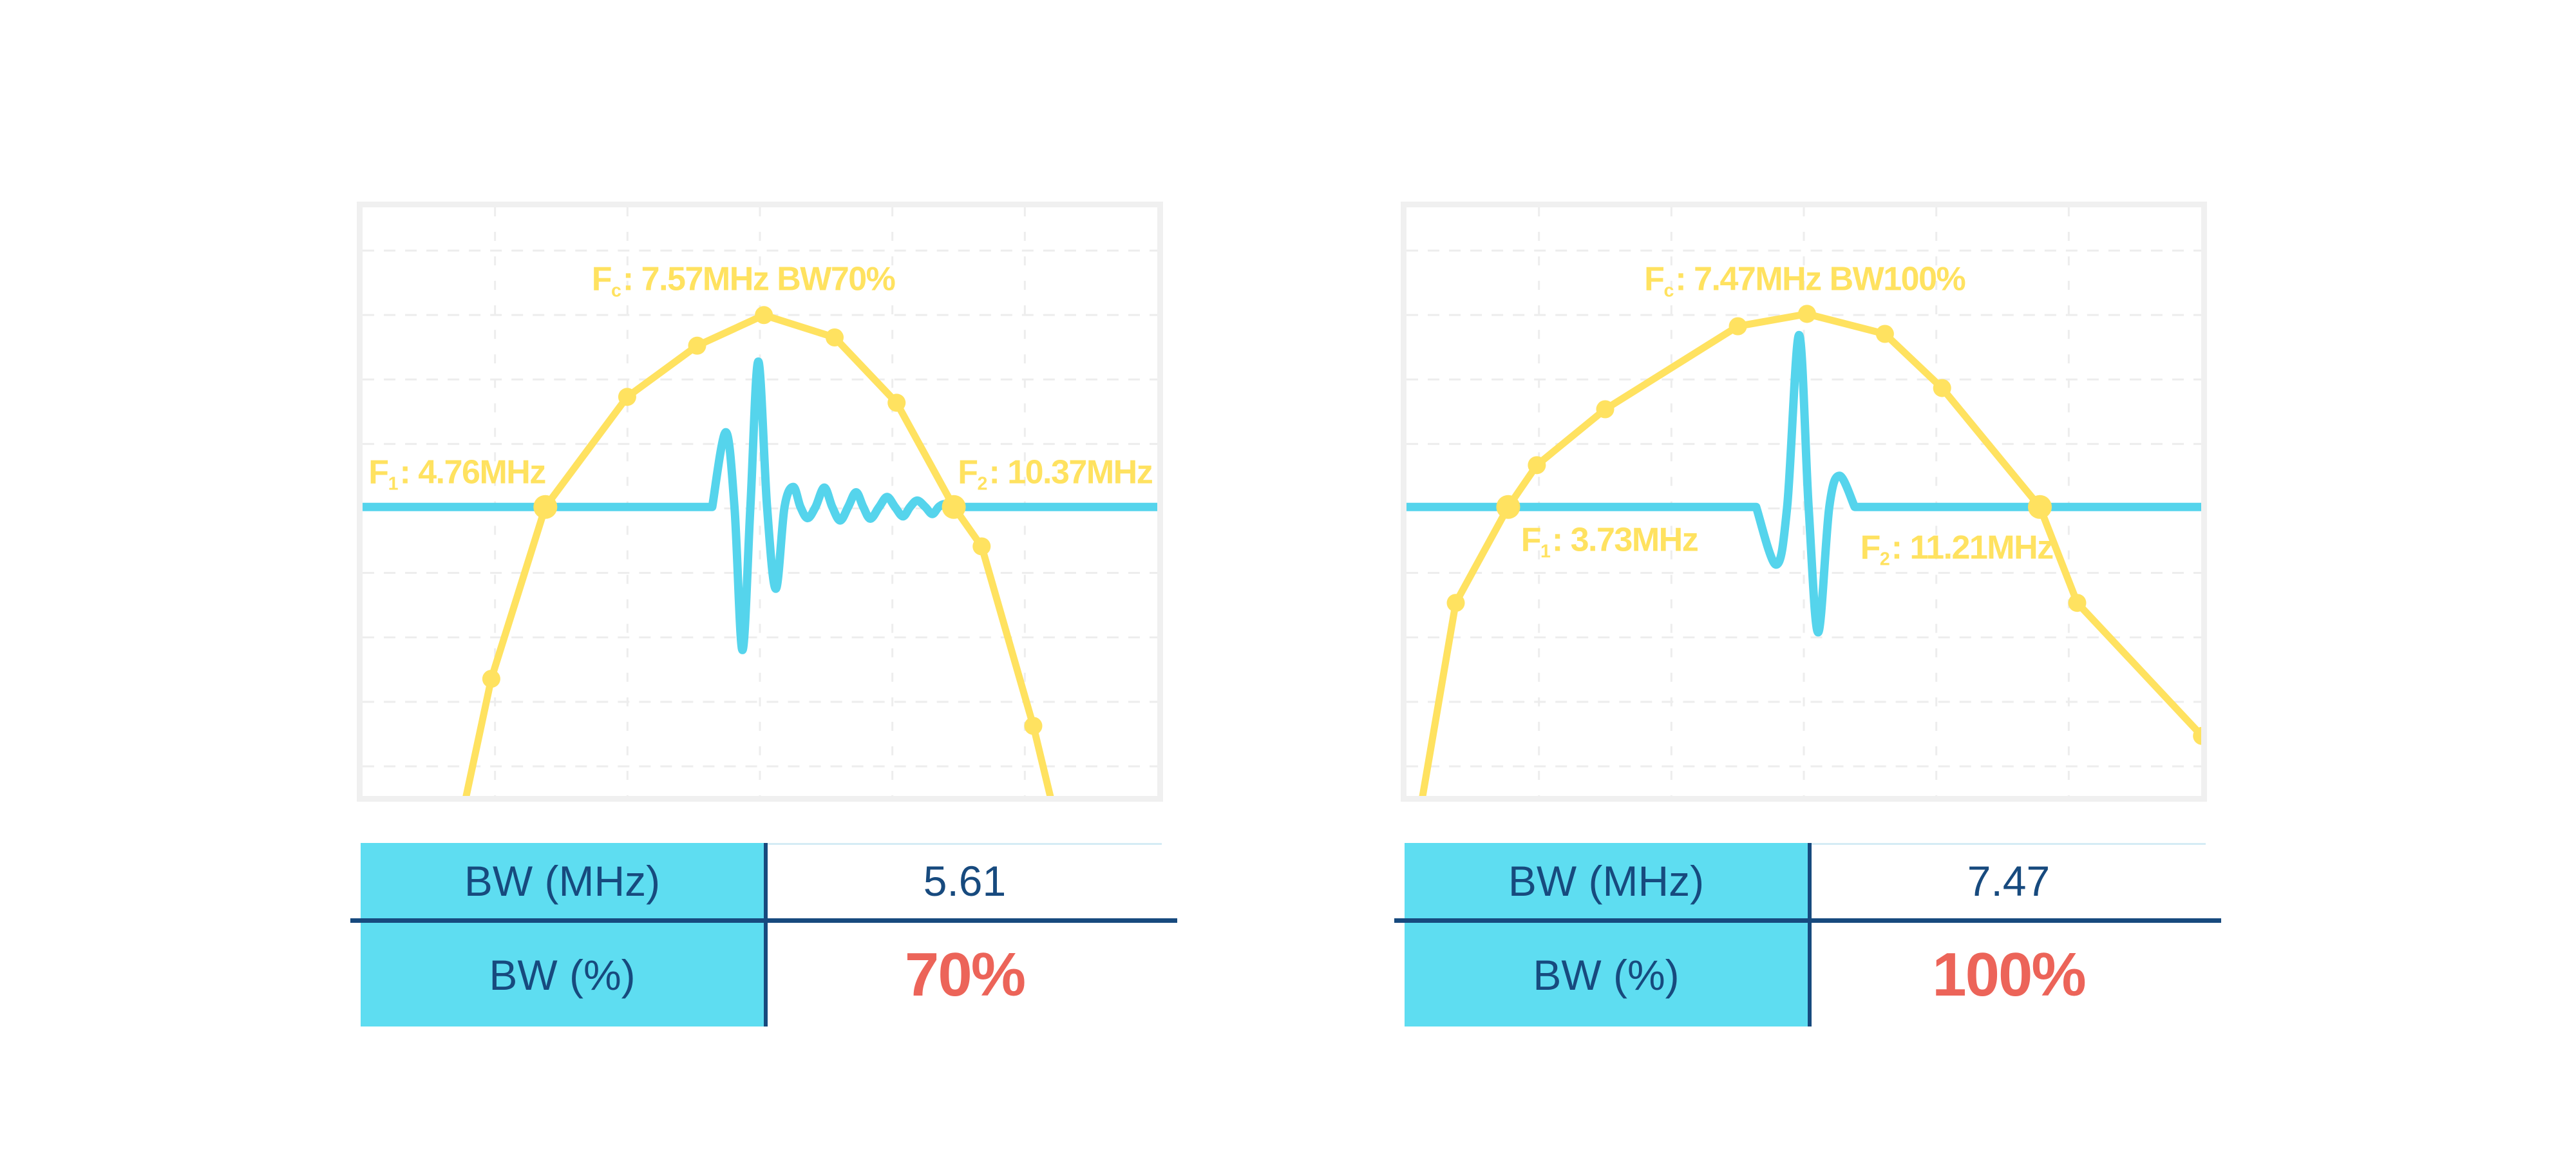 The height and width of the screenshot is (1154, 2576). I want to click on f1-annotation: F1: 4.76MHz, so click(457, 474).